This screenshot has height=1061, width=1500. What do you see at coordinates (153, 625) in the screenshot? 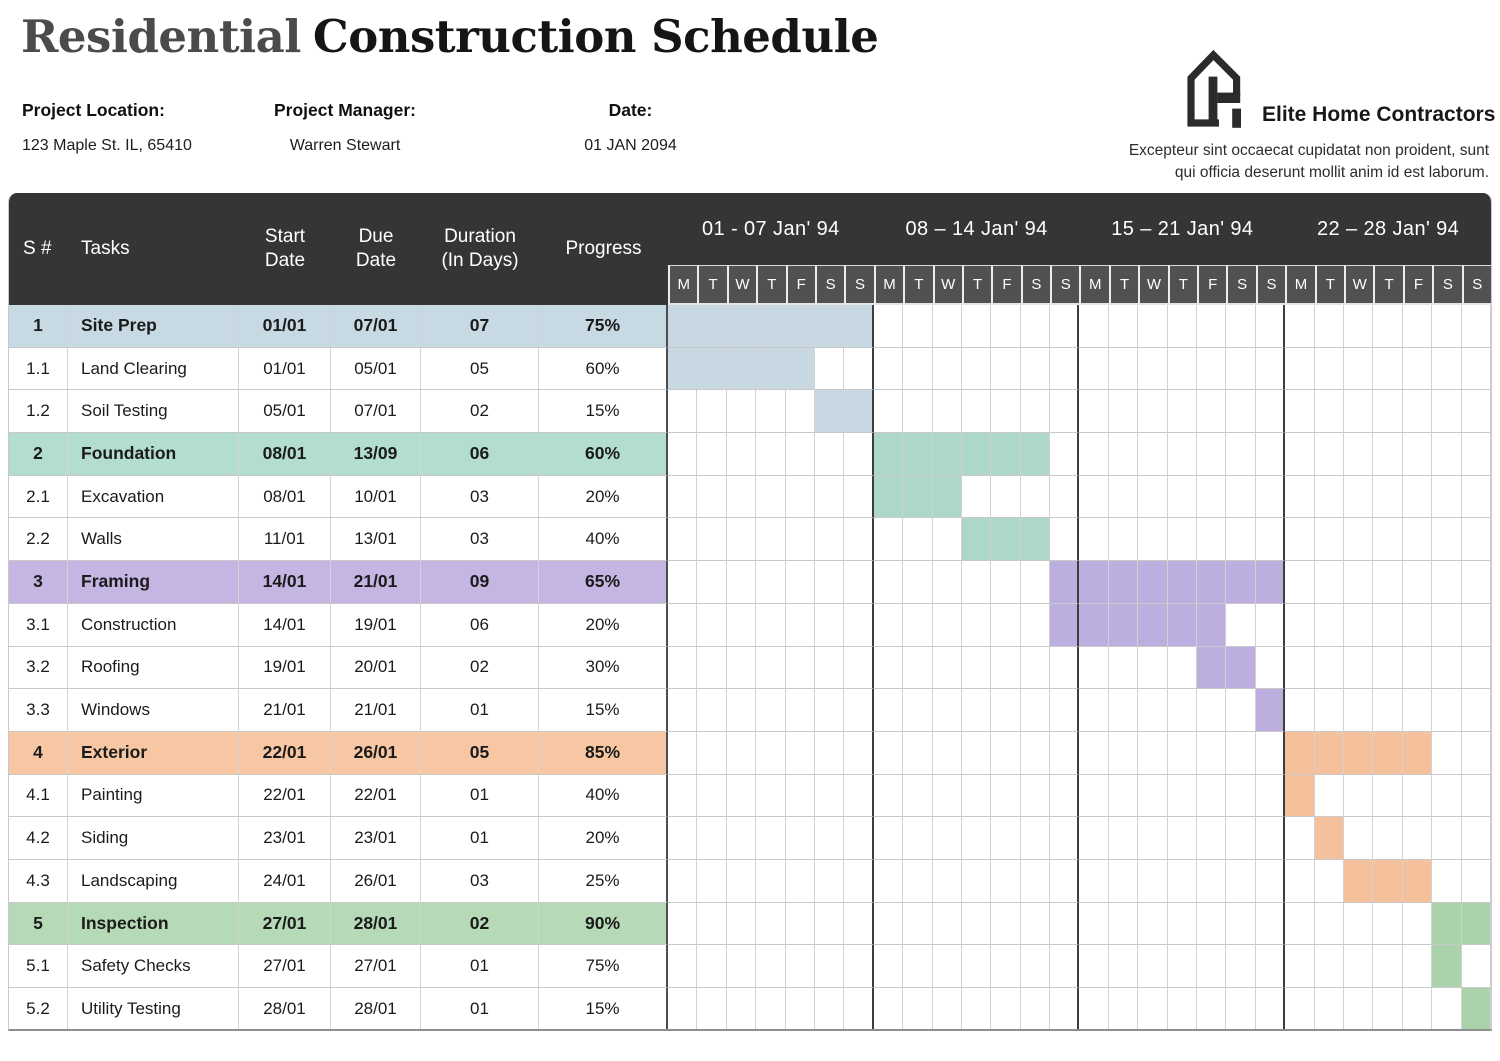
I see `task-row-task: Construction` at bounding box center [153, 625].